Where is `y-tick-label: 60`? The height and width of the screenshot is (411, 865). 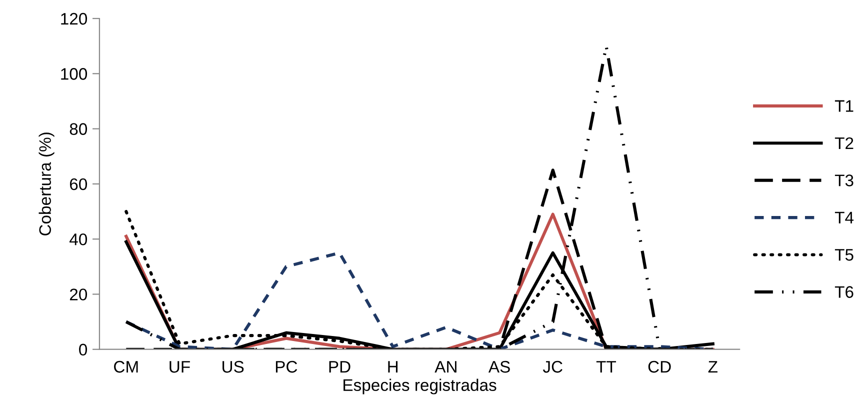
y-tick-label: 60 is located at coordinates (79, 184).